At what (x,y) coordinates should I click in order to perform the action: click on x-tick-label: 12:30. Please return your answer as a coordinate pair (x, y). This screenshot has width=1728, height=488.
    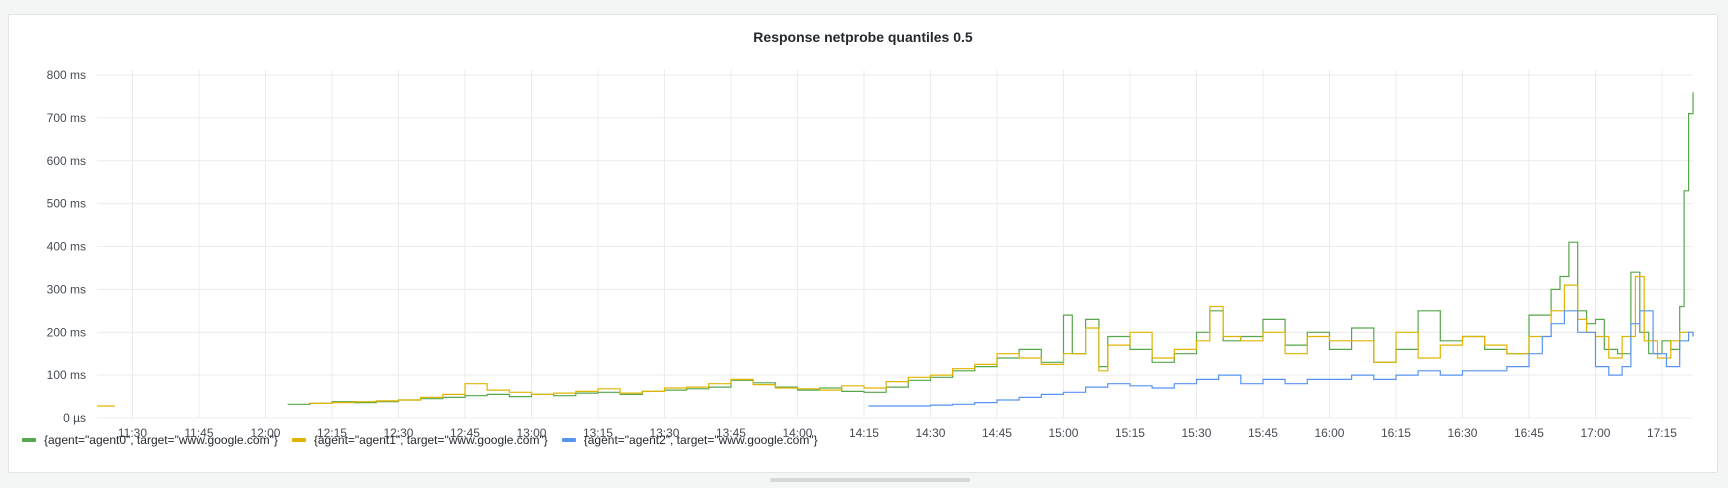
    Looking at the image, I should click on (398, 433).